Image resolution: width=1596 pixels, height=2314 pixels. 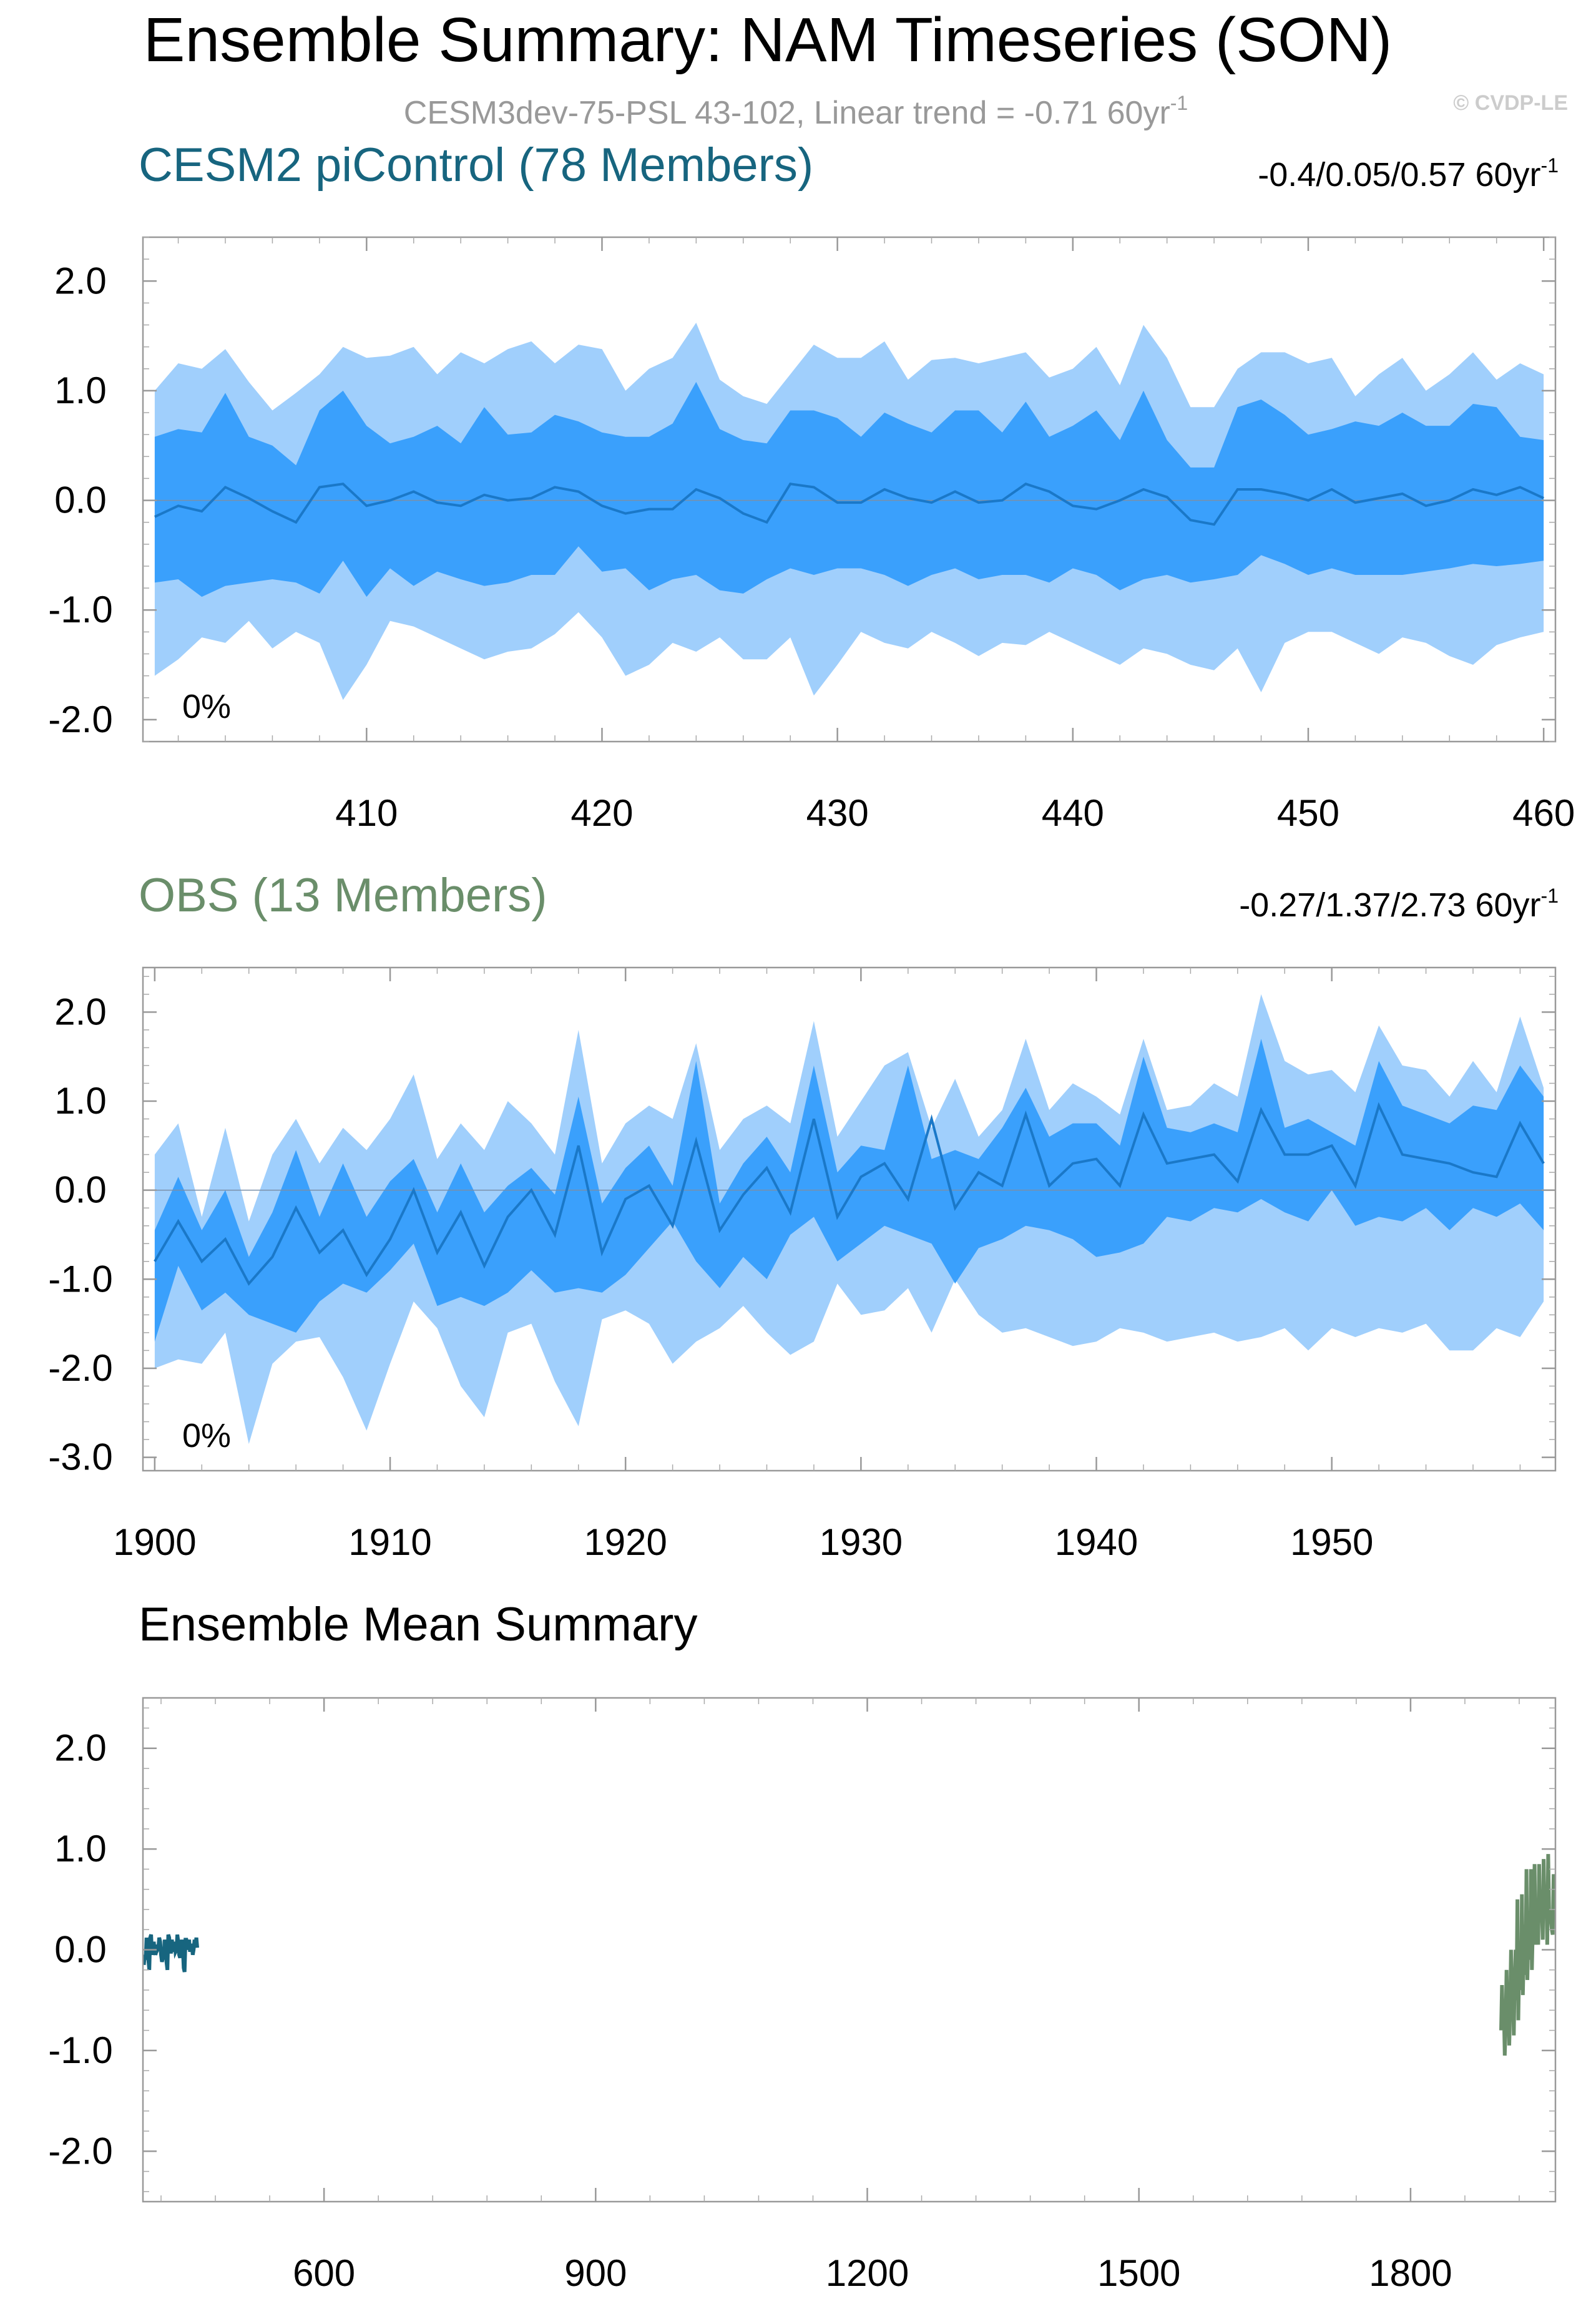 I want to click on main-title: Ensemble Summary: NAM Timeseries (SON), so click(x=768, y=40).